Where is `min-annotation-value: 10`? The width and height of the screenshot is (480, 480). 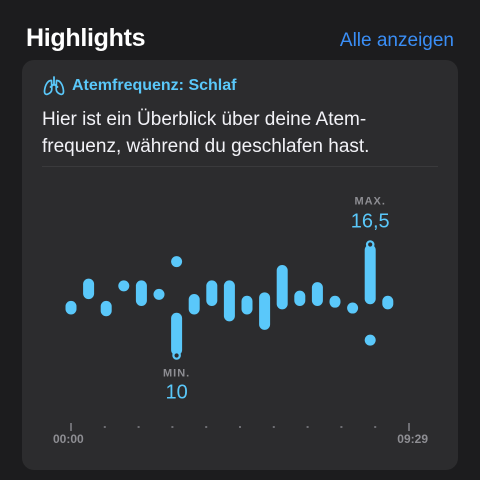 min-annotation-value: 10 is located at coordinates (176, 392).